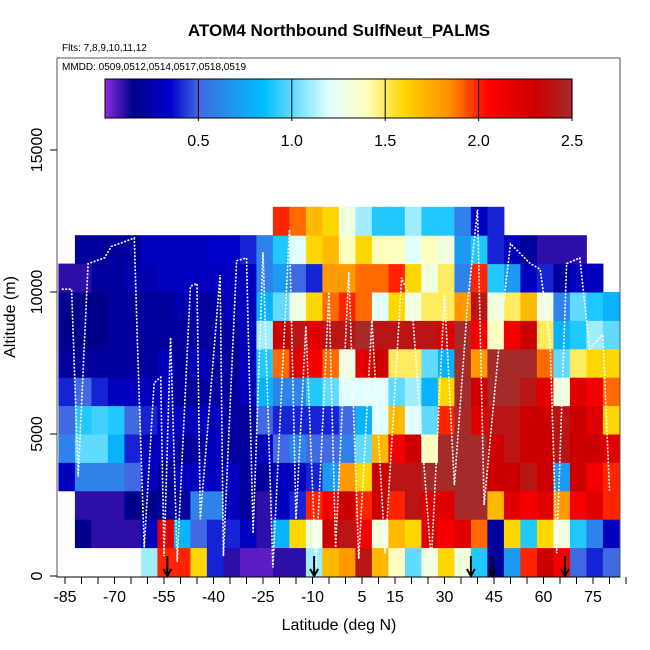 This screenshot has width=650, height=650. I want to click on colorbar-tick-label: 1.0, so click(292, 141).